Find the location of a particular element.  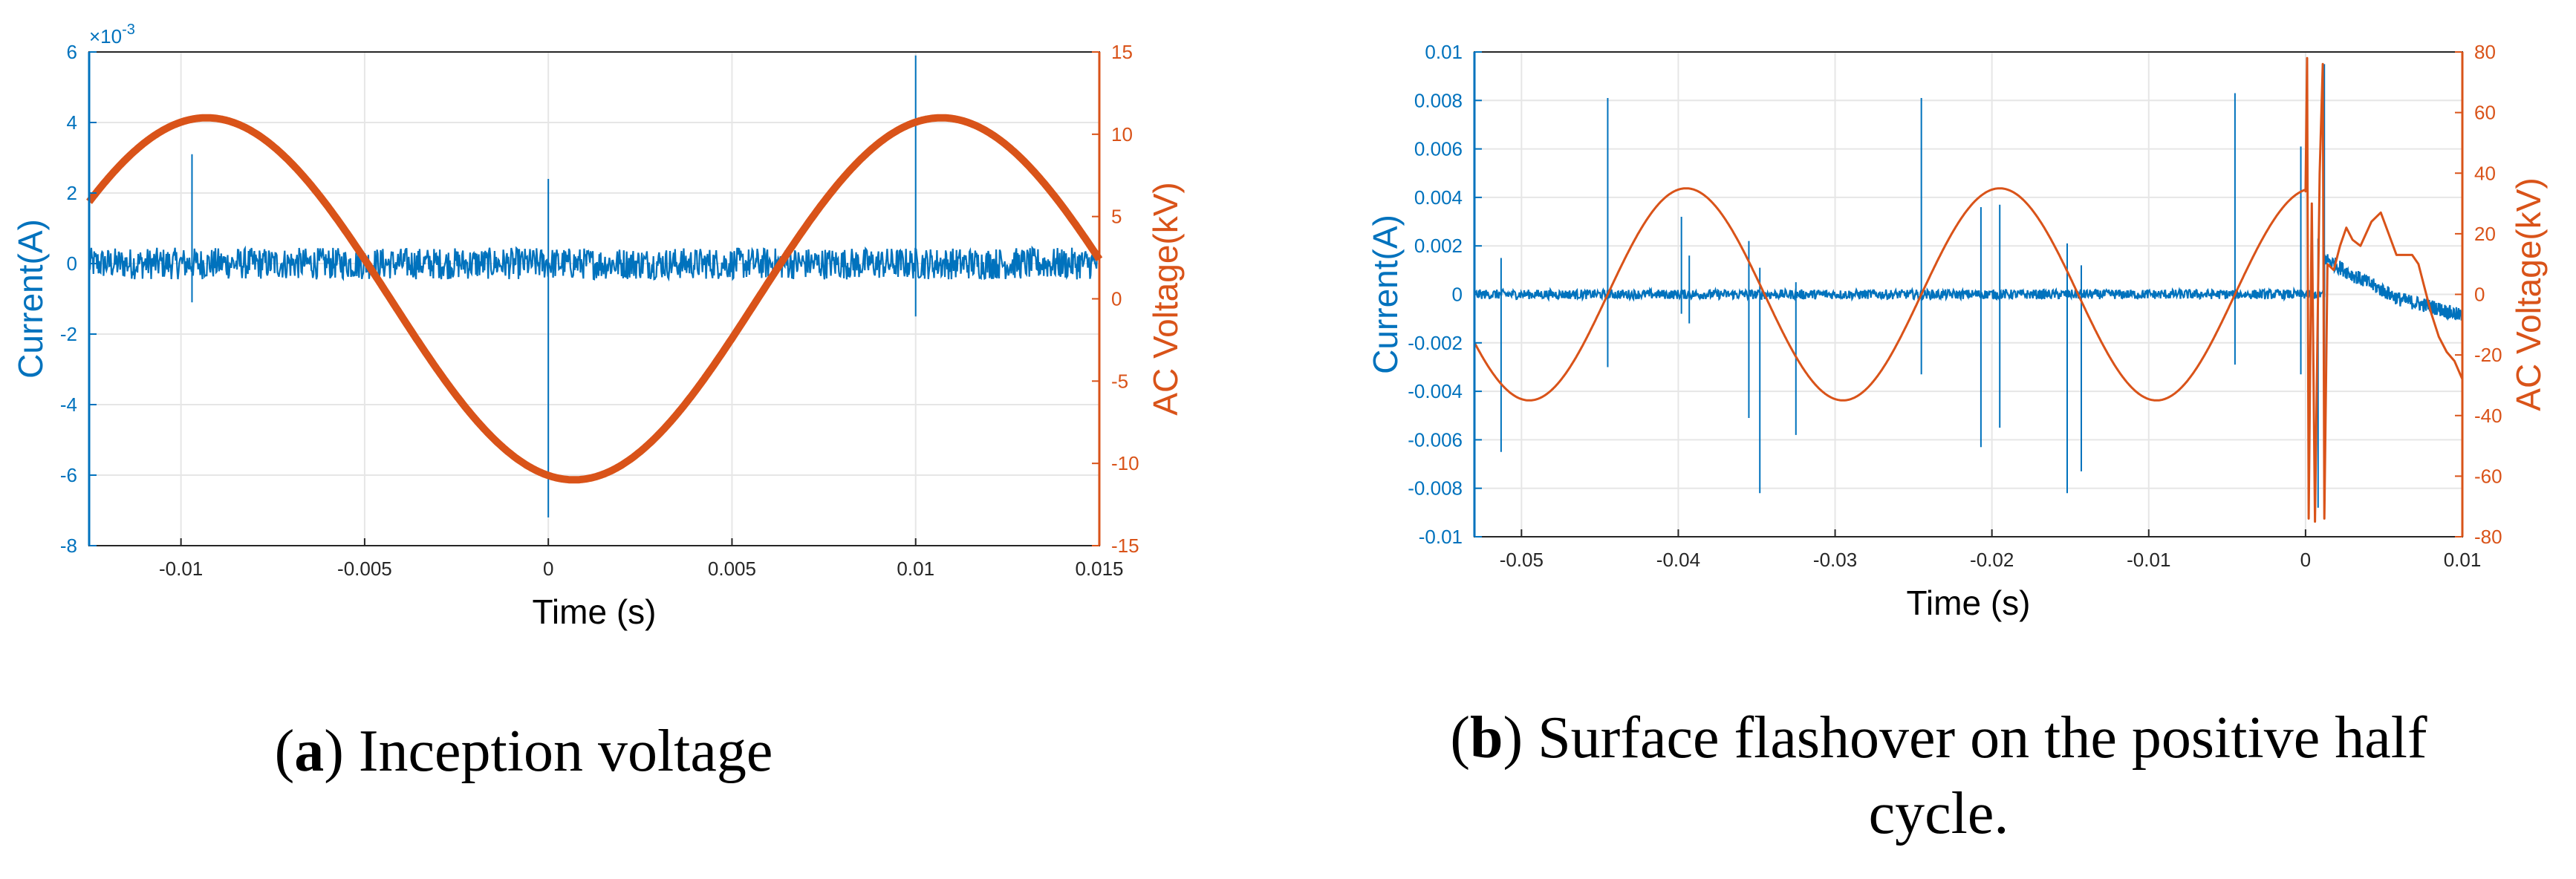

left-y-tick-label: 2 is located at coordinates (72, 193).